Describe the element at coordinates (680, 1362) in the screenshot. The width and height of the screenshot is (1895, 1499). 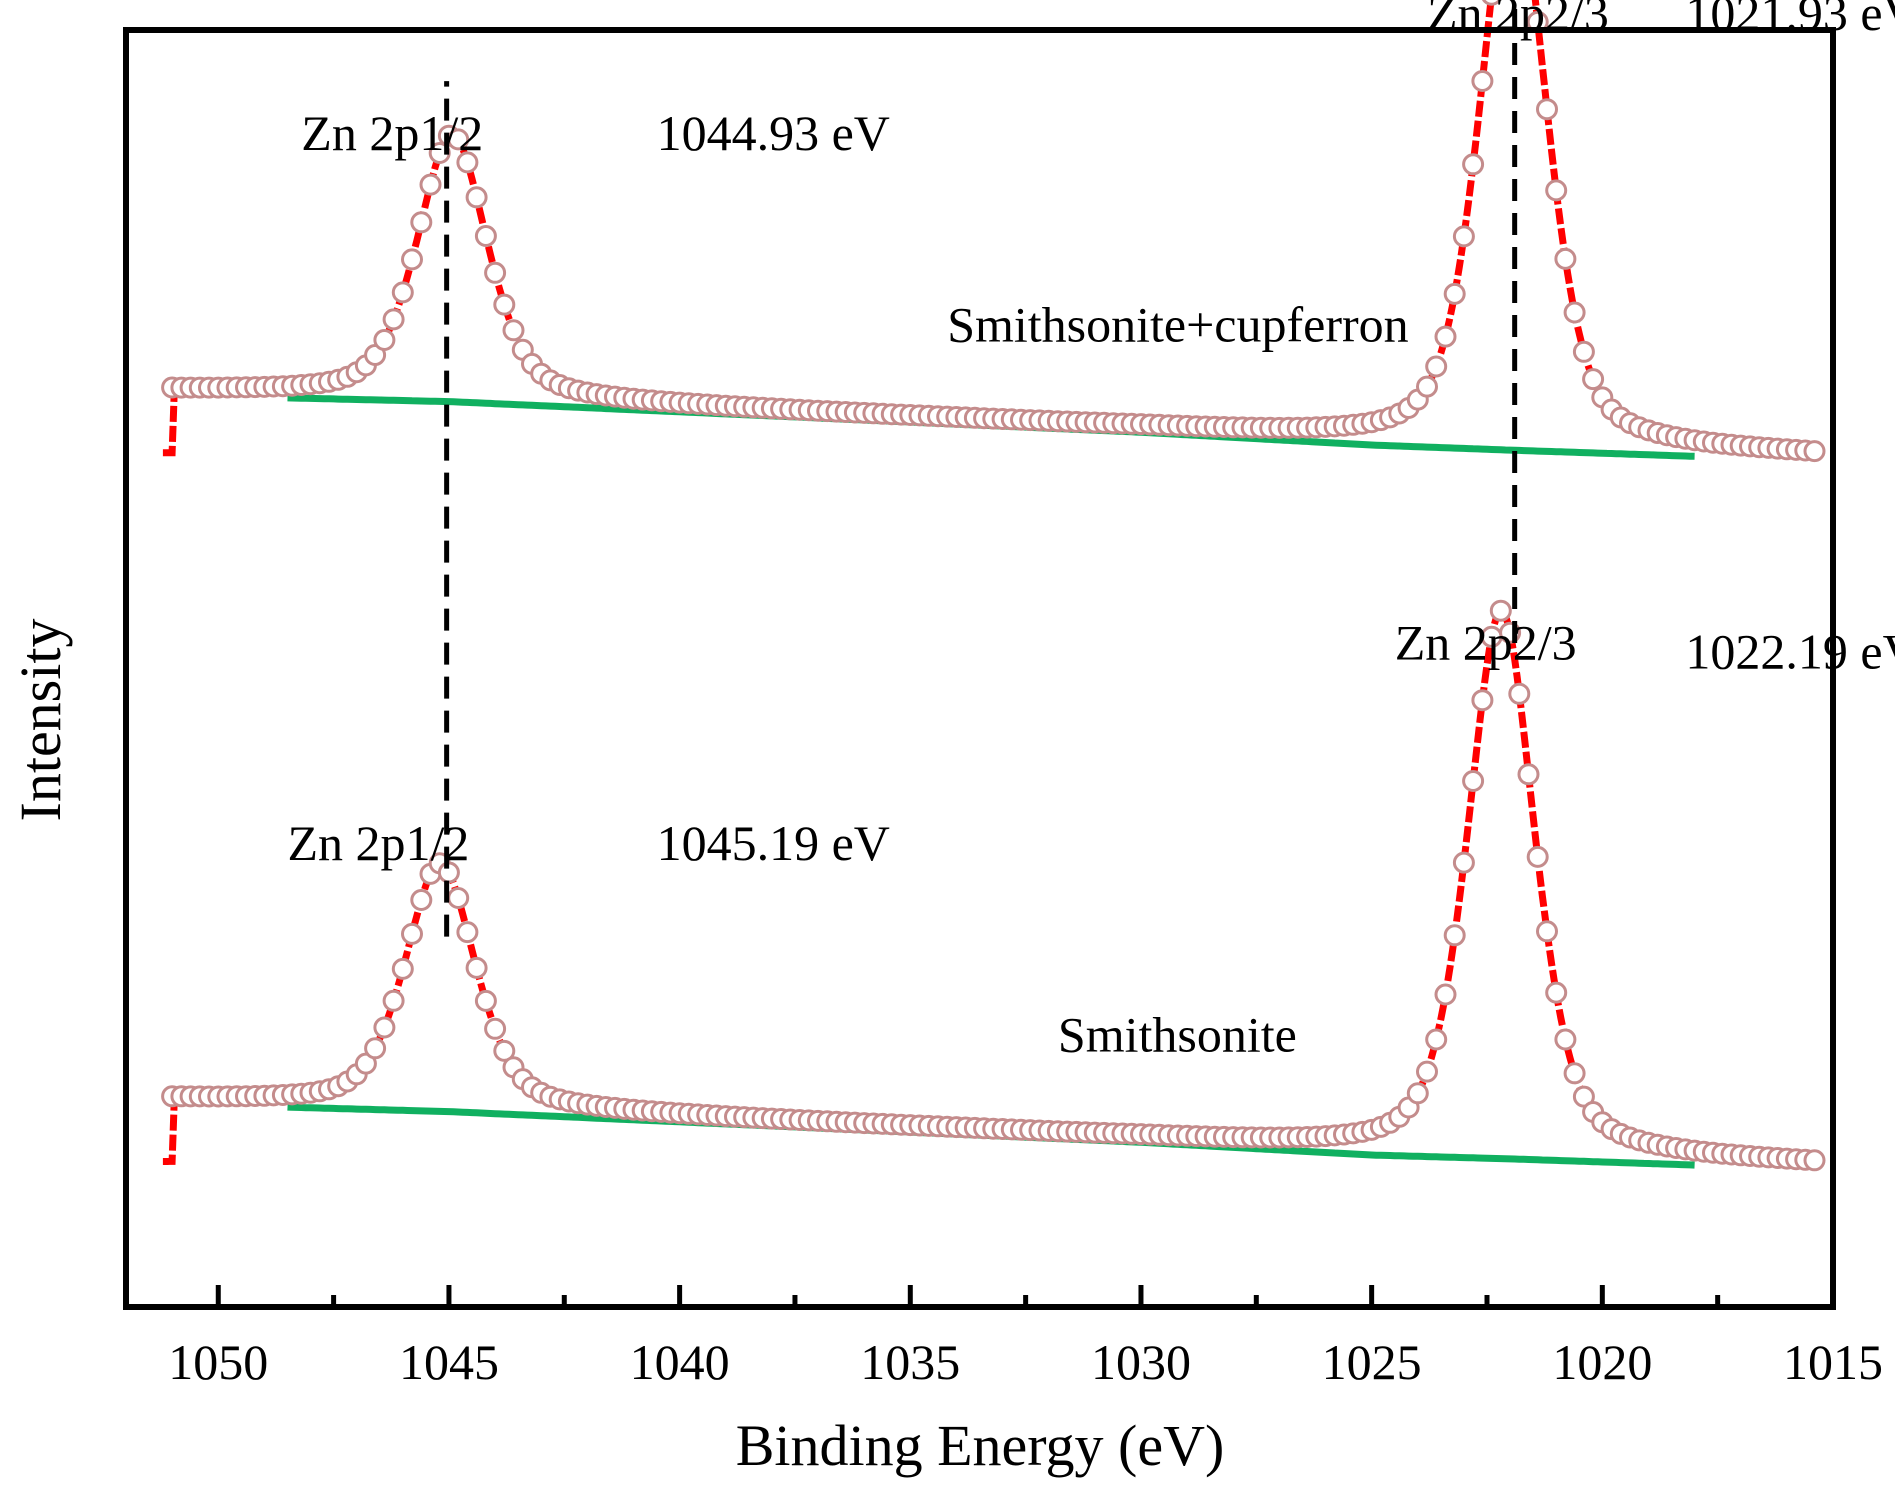
I see `x-tick-label: 1040` at that location.